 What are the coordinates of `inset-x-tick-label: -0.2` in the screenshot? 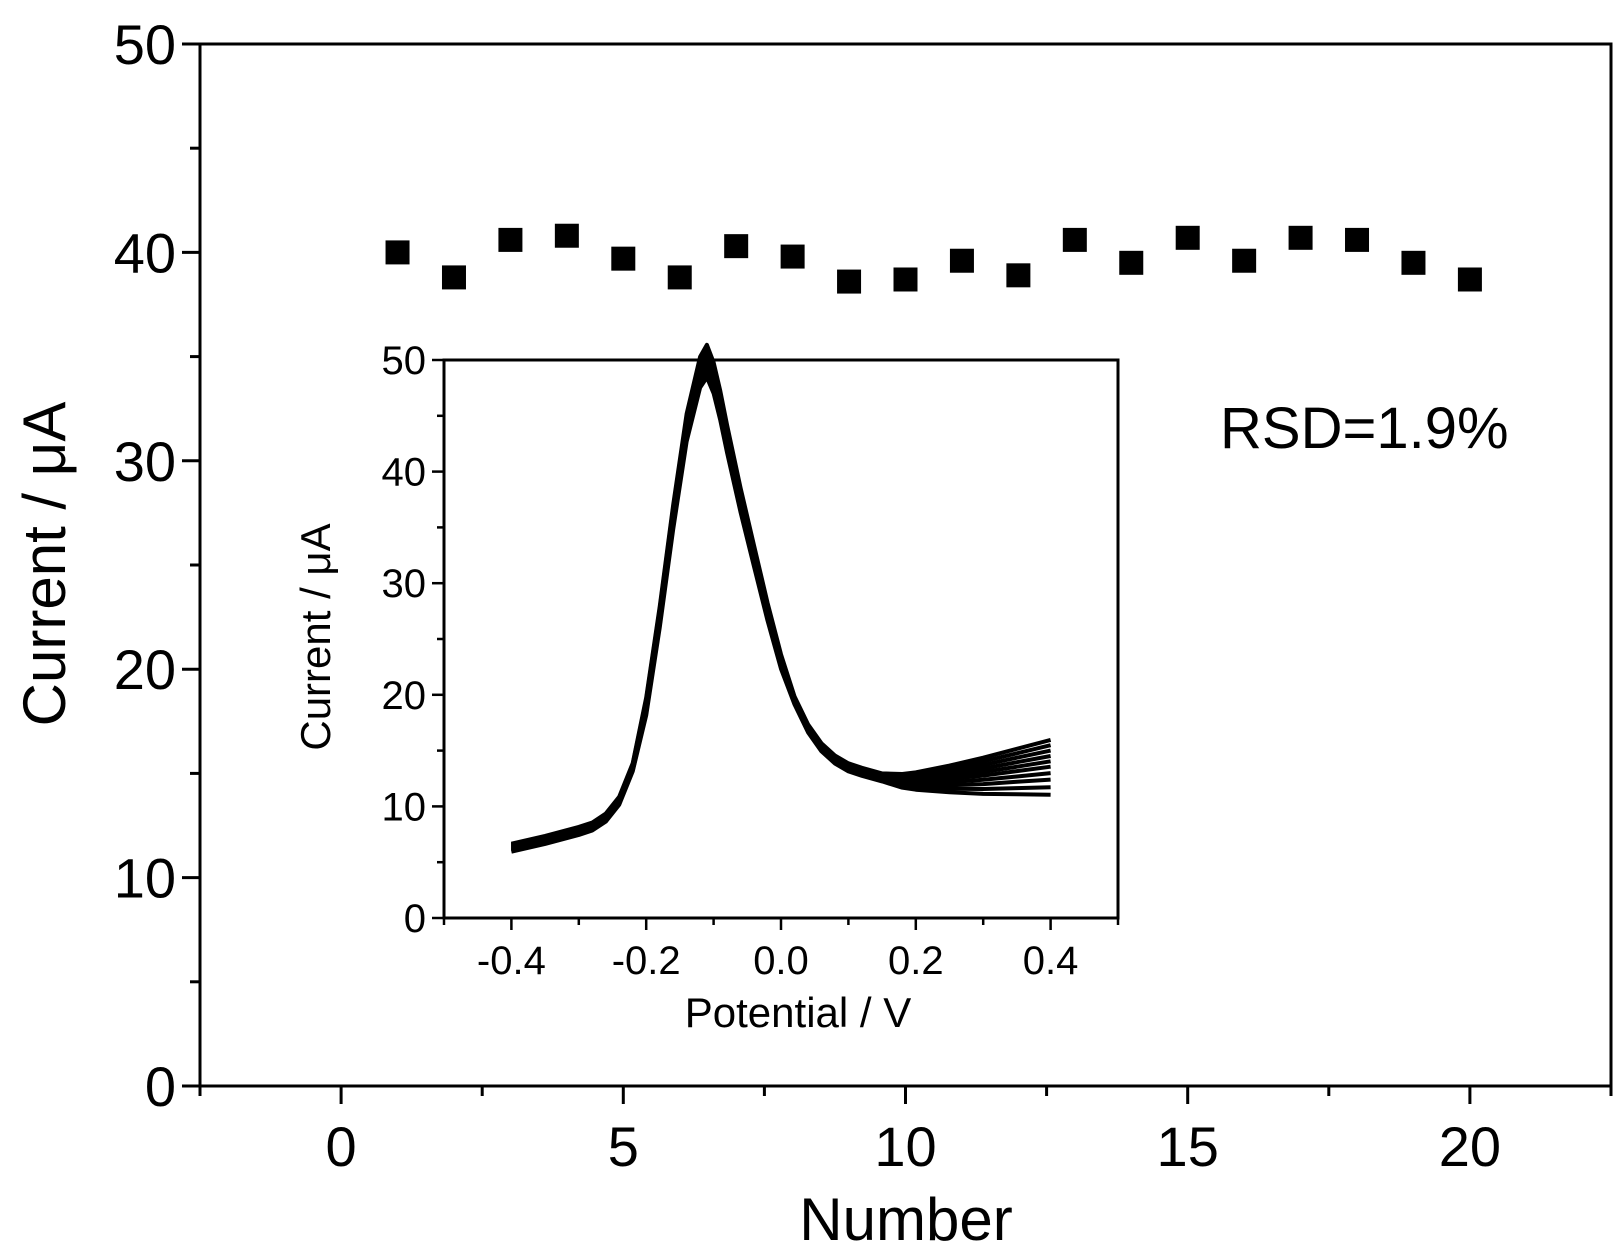 It's located at (646, 961).